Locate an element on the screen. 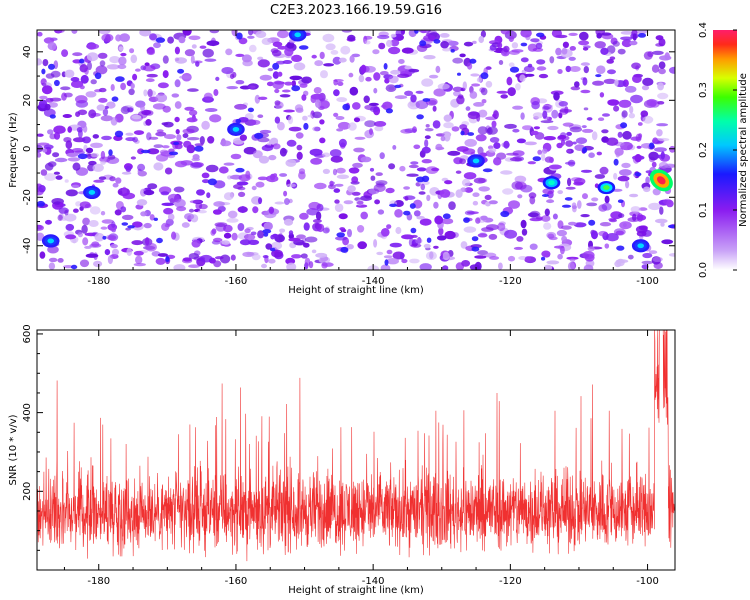 The image size is (750, 600). colorbar-tick-label: 0.4 is located at coordinates (703, 30).